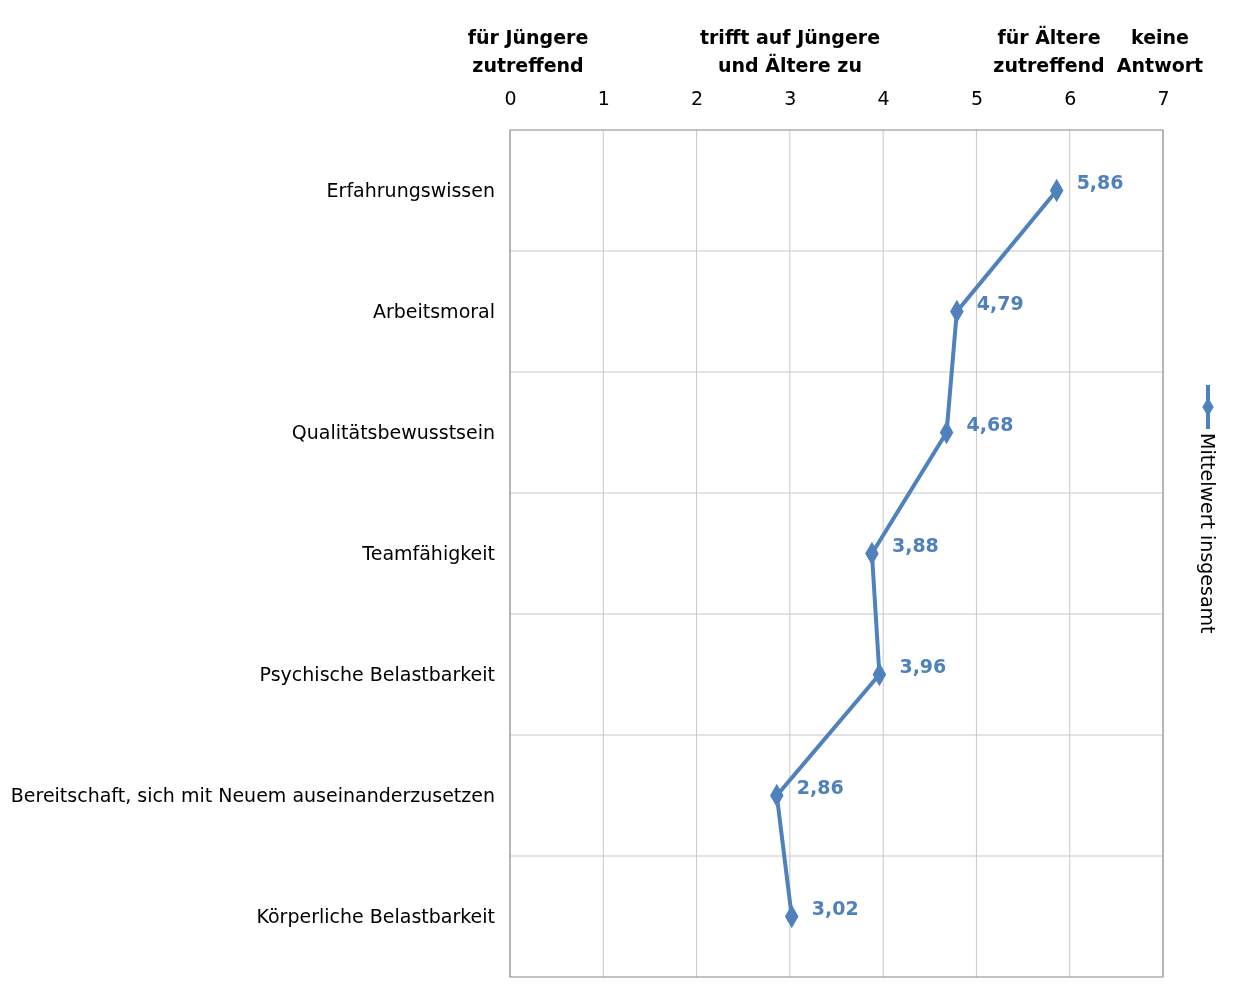 The width and height of the screenshot is (1241, 996). What do you see at coordinates (510, 98) in the screenshot?
I see `x-tick-label: 0` at bounding box center [510, 98].